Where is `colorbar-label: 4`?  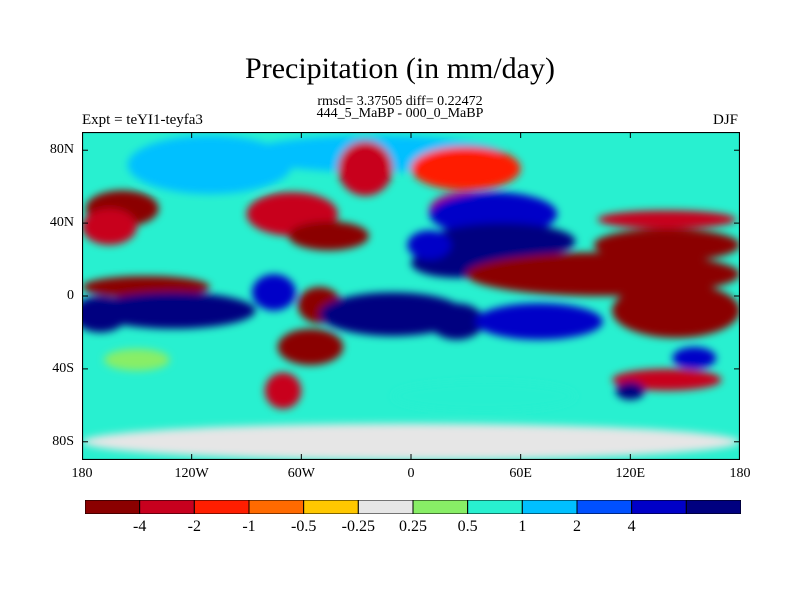
colorbar-label: 4 is located at coordinates (631, 526).